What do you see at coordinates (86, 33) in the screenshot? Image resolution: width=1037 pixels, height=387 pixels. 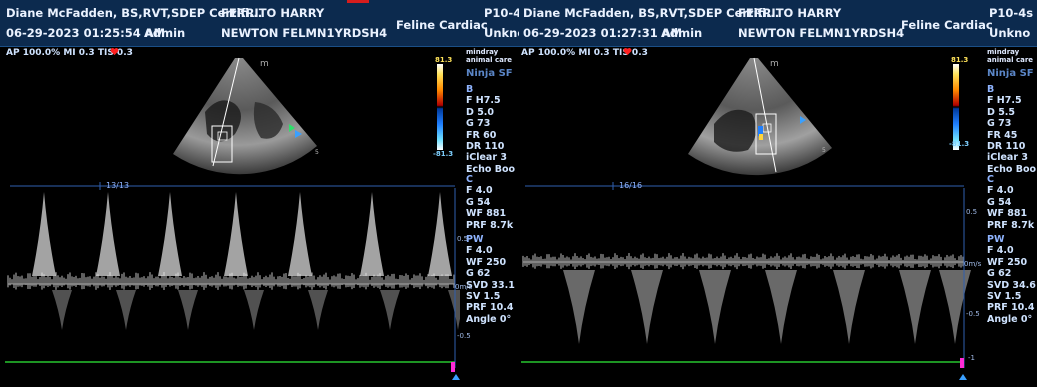 I see `exam-datetime: 06-29-2023 01:25:54 AM` at bounding box center [86, 33].